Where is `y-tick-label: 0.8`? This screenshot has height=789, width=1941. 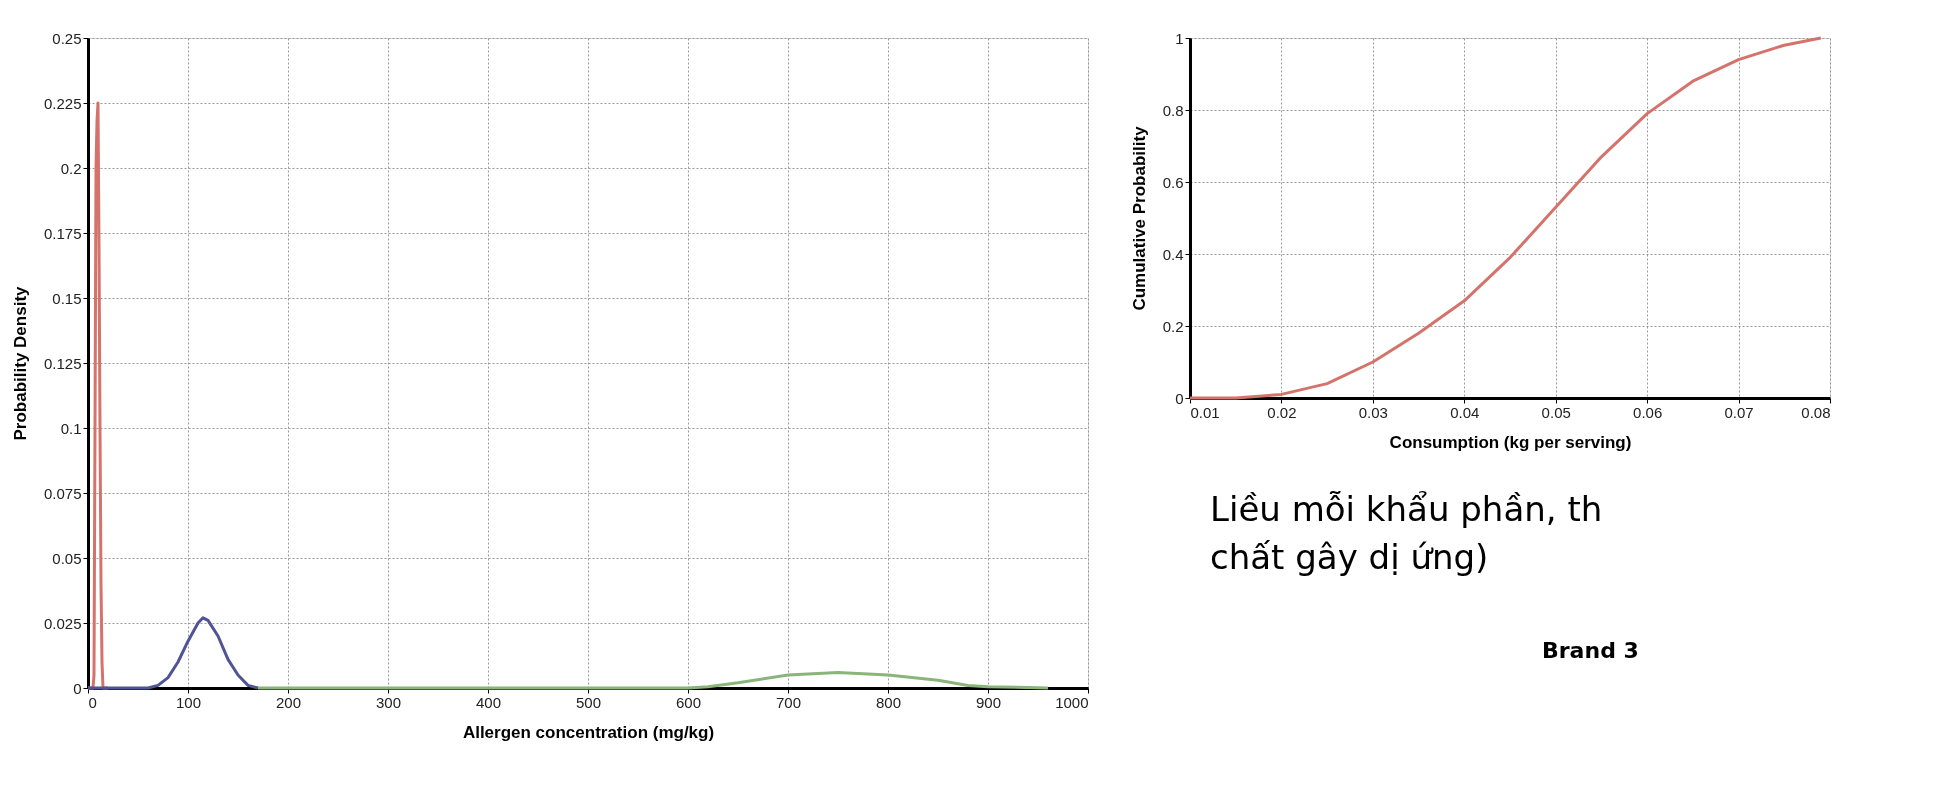 y-tick-label: 0.8 is located at coordinates (1173, 110).